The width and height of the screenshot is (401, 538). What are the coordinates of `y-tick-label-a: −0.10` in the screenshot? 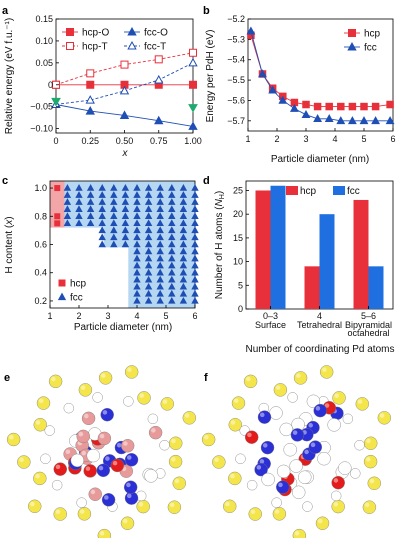 It's located at (41, 129).